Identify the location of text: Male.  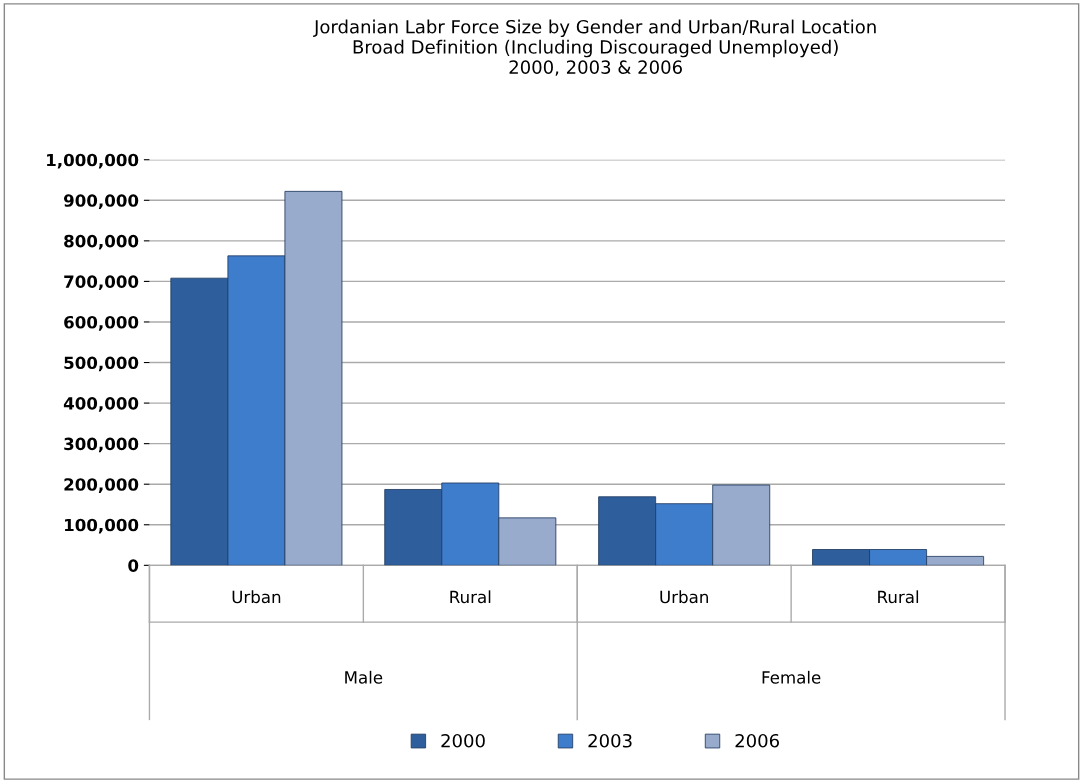
(364, 677).